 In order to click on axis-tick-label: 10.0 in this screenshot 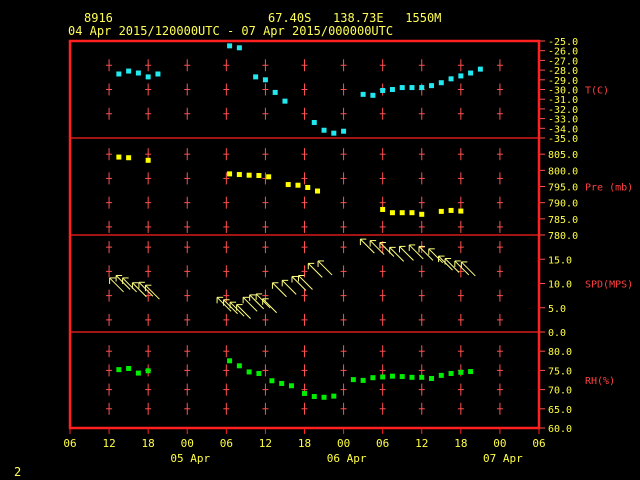, I will do `click(560, 285)`.